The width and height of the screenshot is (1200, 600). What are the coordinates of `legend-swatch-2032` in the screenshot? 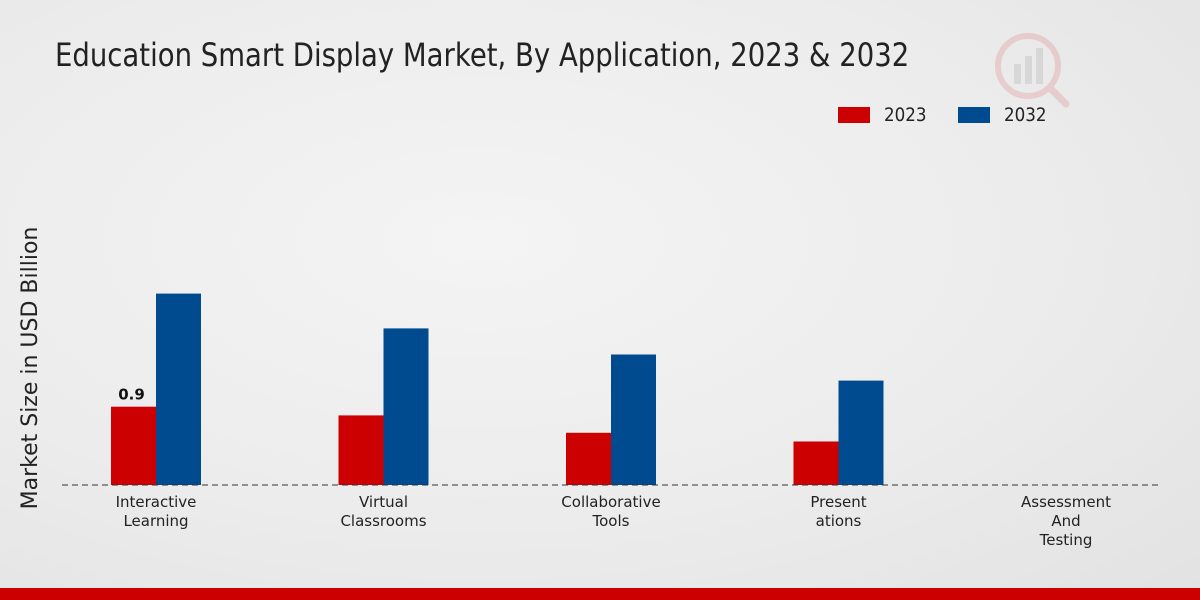 It's located at (974, 115).